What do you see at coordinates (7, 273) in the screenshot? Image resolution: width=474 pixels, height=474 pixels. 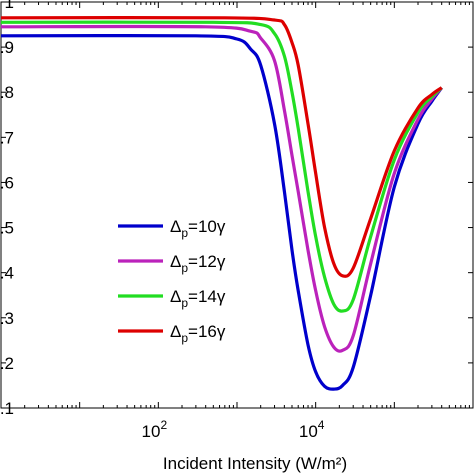 I see `y-tick-label: .4` at bounding box center [7, 273].